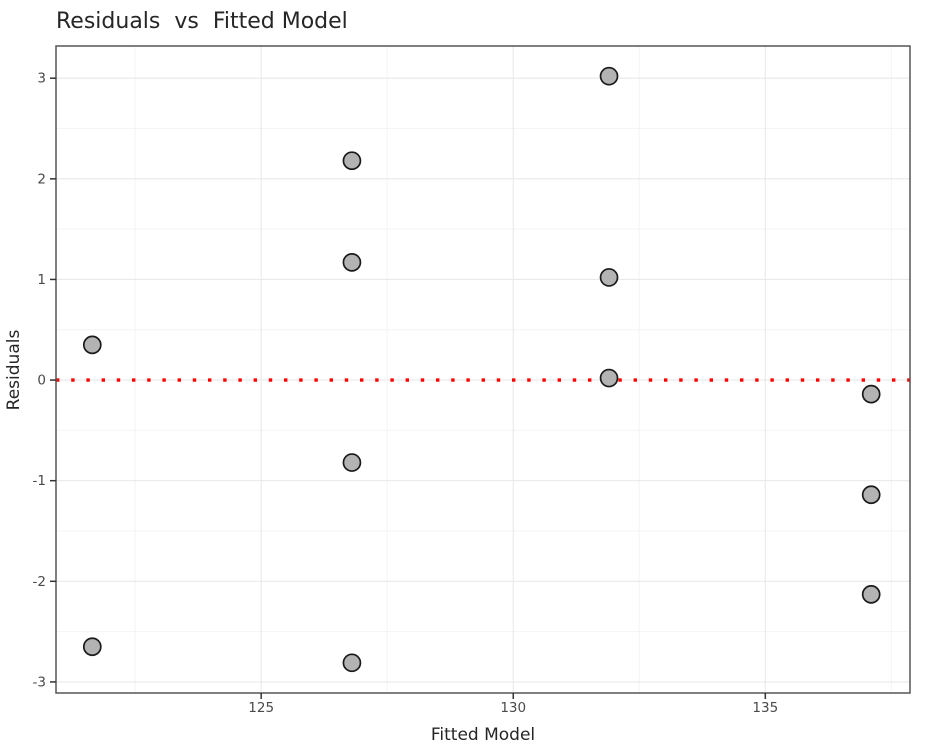 This screenshot has width=928, height=750. What do you see at coordinates (483, 735) in the screenshot?
I see `x-axis-title: Fitted Model` at bounding box center [483, 735].